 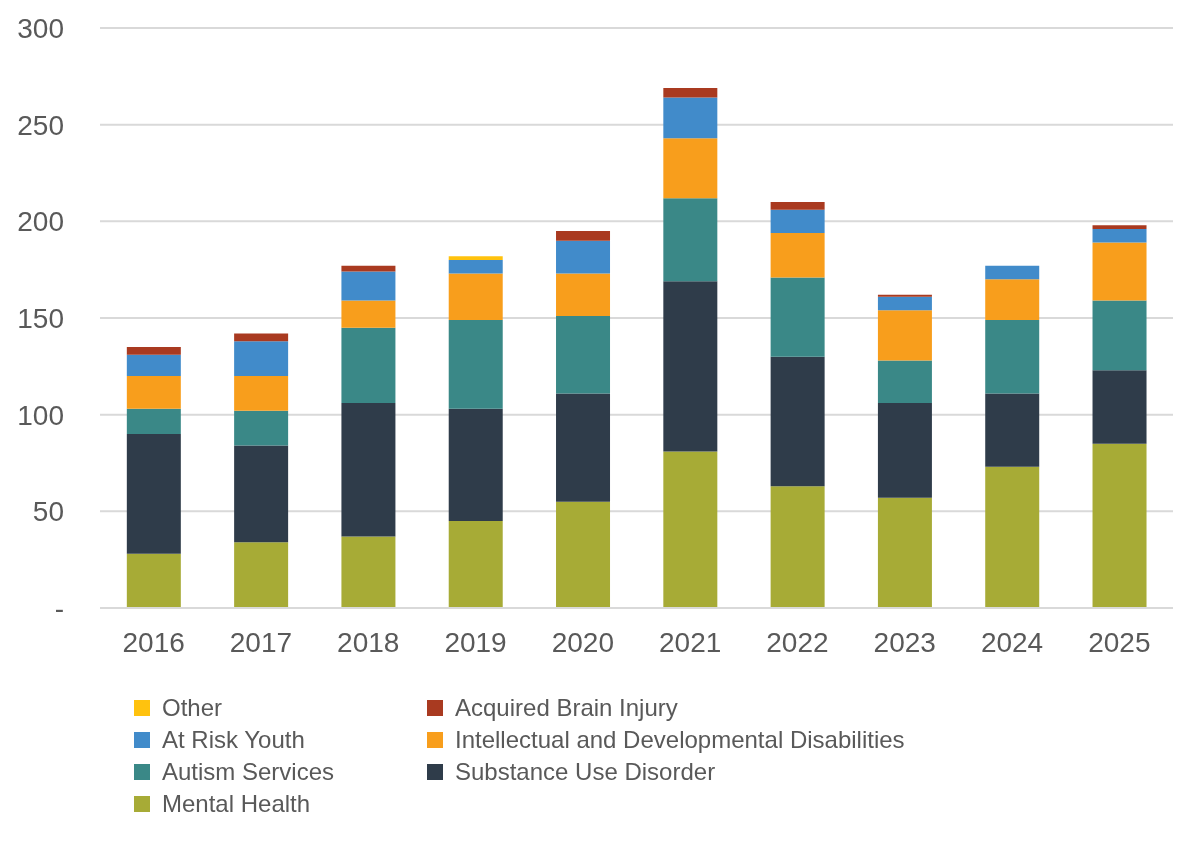 I want to click on legend-label: Autism Services, so click(x=248, y=772).